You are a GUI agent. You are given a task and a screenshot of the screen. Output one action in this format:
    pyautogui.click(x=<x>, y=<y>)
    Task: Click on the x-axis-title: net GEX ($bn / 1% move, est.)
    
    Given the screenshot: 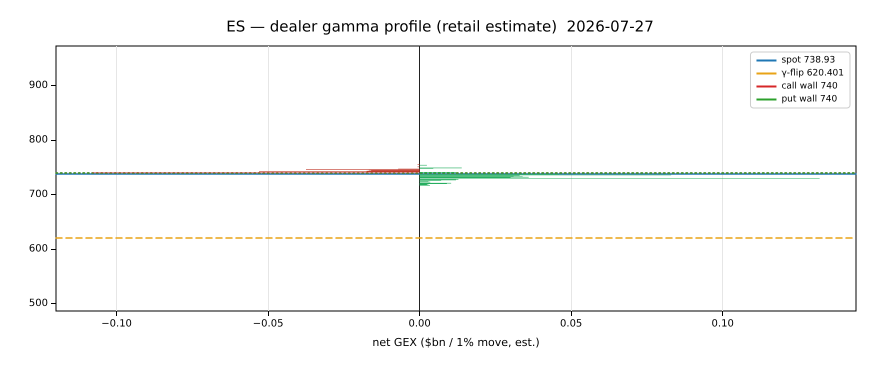 What is the action you would take?
    pyautogui.click(x=456, y=342)
    